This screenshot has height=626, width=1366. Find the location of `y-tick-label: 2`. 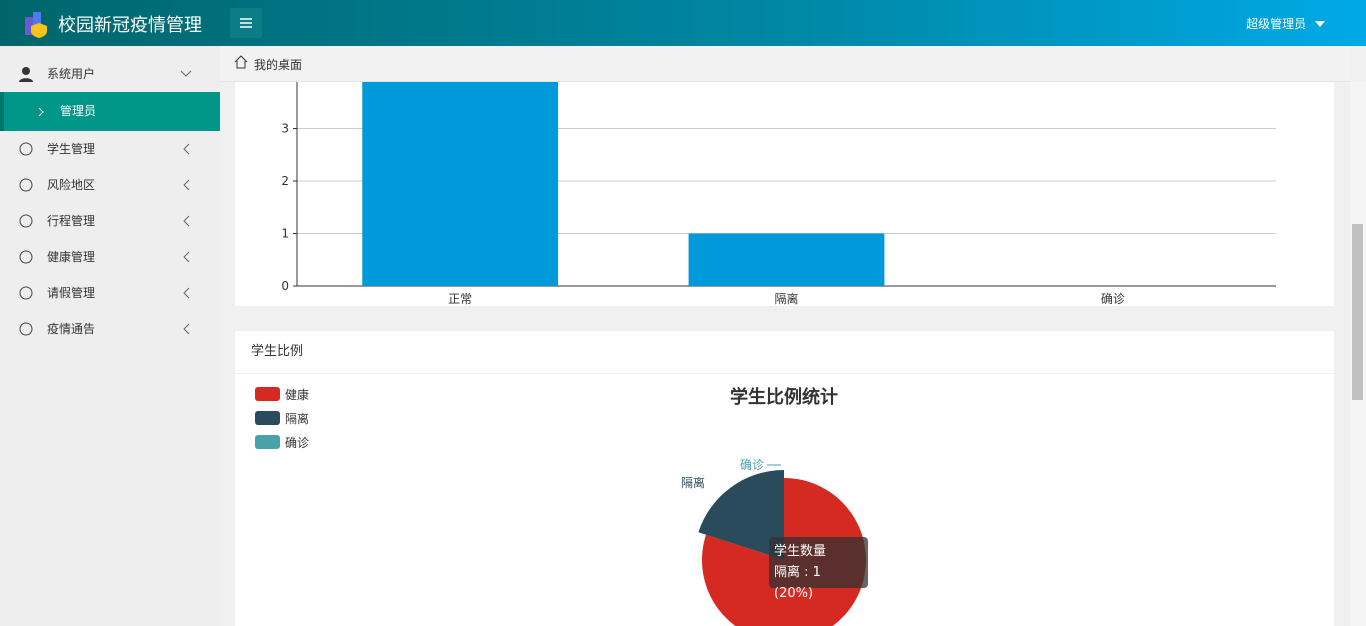

y-tick-label: 2 is located at coordinates (285, 181).